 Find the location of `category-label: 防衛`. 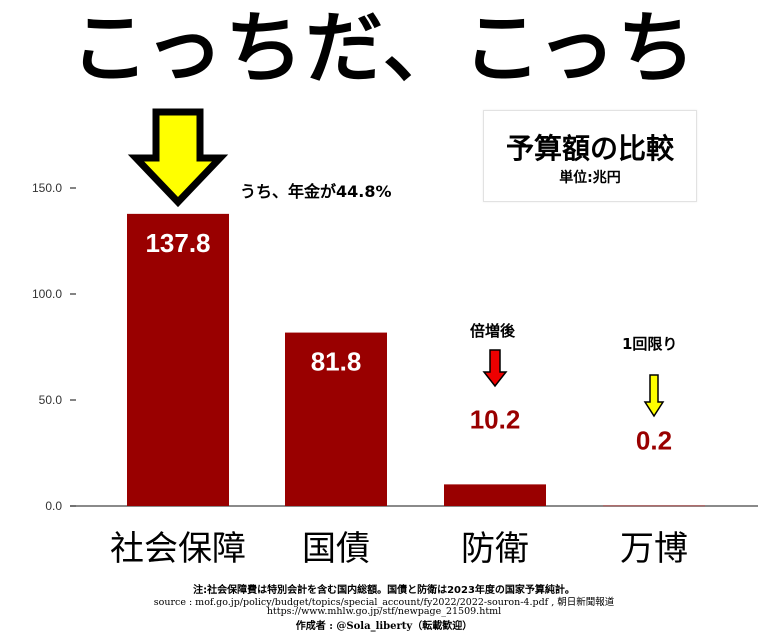

category-label: 防衛 is located at coordinates (495, 549).